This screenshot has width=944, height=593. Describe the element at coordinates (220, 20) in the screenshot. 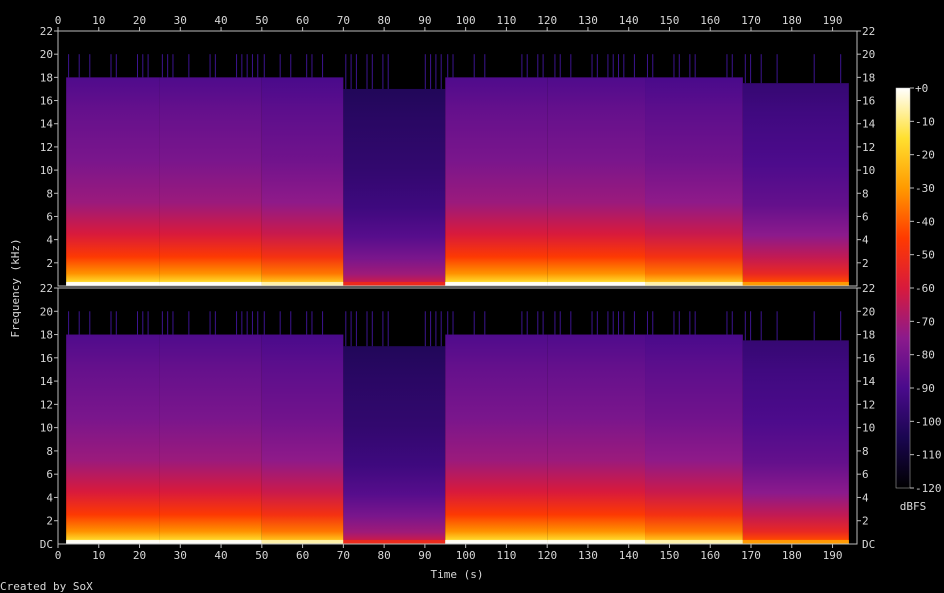

I see `x-tick-label-top: 40` at that location.